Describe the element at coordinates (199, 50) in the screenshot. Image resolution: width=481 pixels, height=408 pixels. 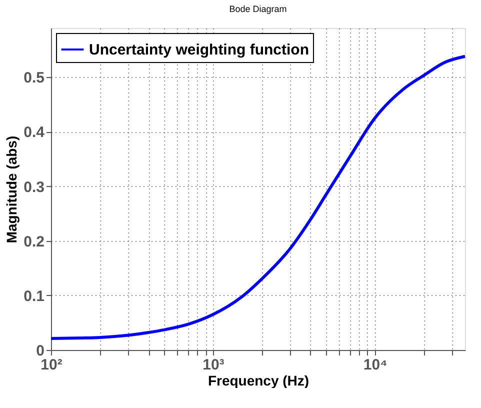
I see `legend-label: Uncertainty weighting function` at that location.